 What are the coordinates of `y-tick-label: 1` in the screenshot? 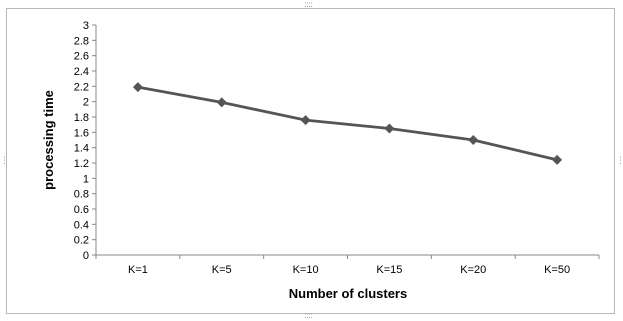 It's located at (86, 179).